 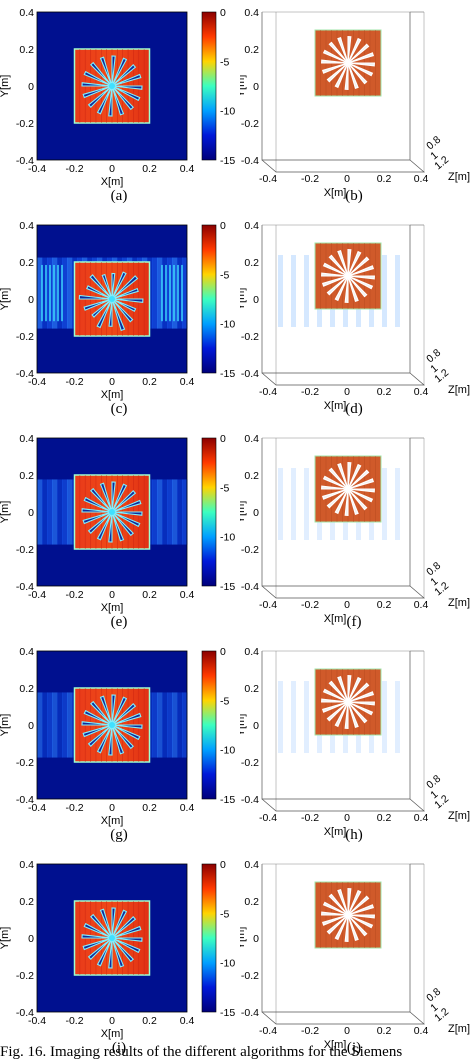 What do you see at coordinates (74, 1021) in the screenshot?
I see `x-tick-label: -0.2` at bounding box center [74, 1021].